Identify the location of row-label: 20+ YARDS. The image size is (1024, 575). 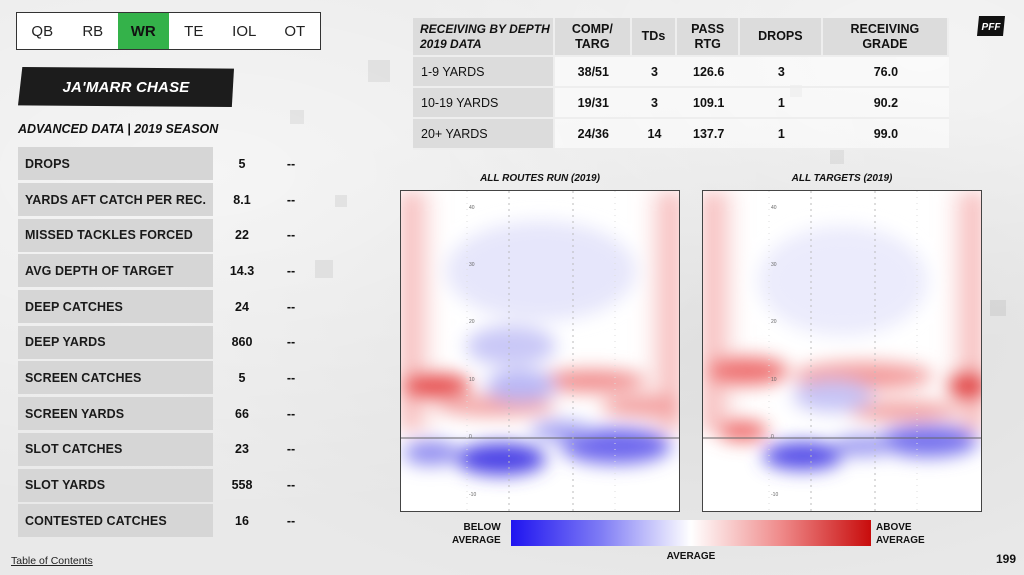
(484, 134).